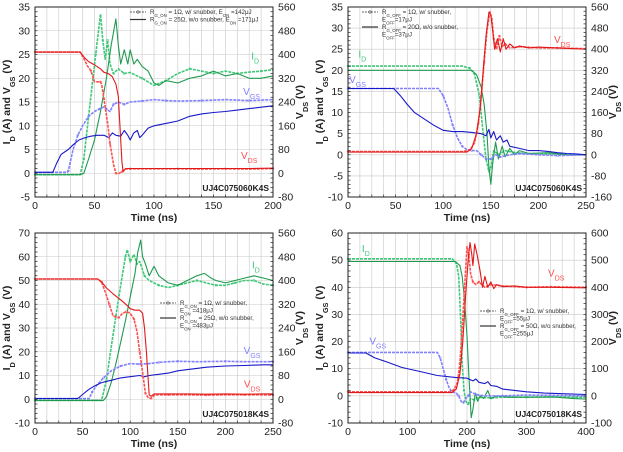 The width and height of the screenshot is (623, 452). Describe the element at coordinates (337, 234) in the screenshot. I see `y-left-tick-label: 60` at that location.